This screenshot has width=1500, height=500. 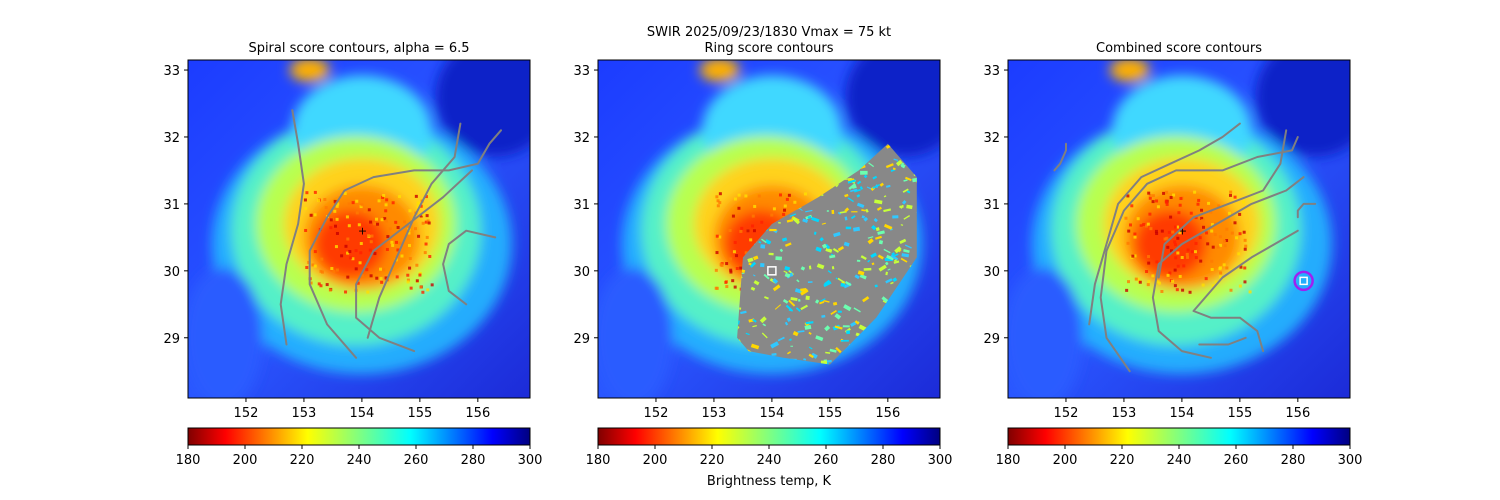 What do you see at coordinates (1179, 48) in the screenshot?
I see `panel-title: Combined score contours` at bounding box center [1179, 48].